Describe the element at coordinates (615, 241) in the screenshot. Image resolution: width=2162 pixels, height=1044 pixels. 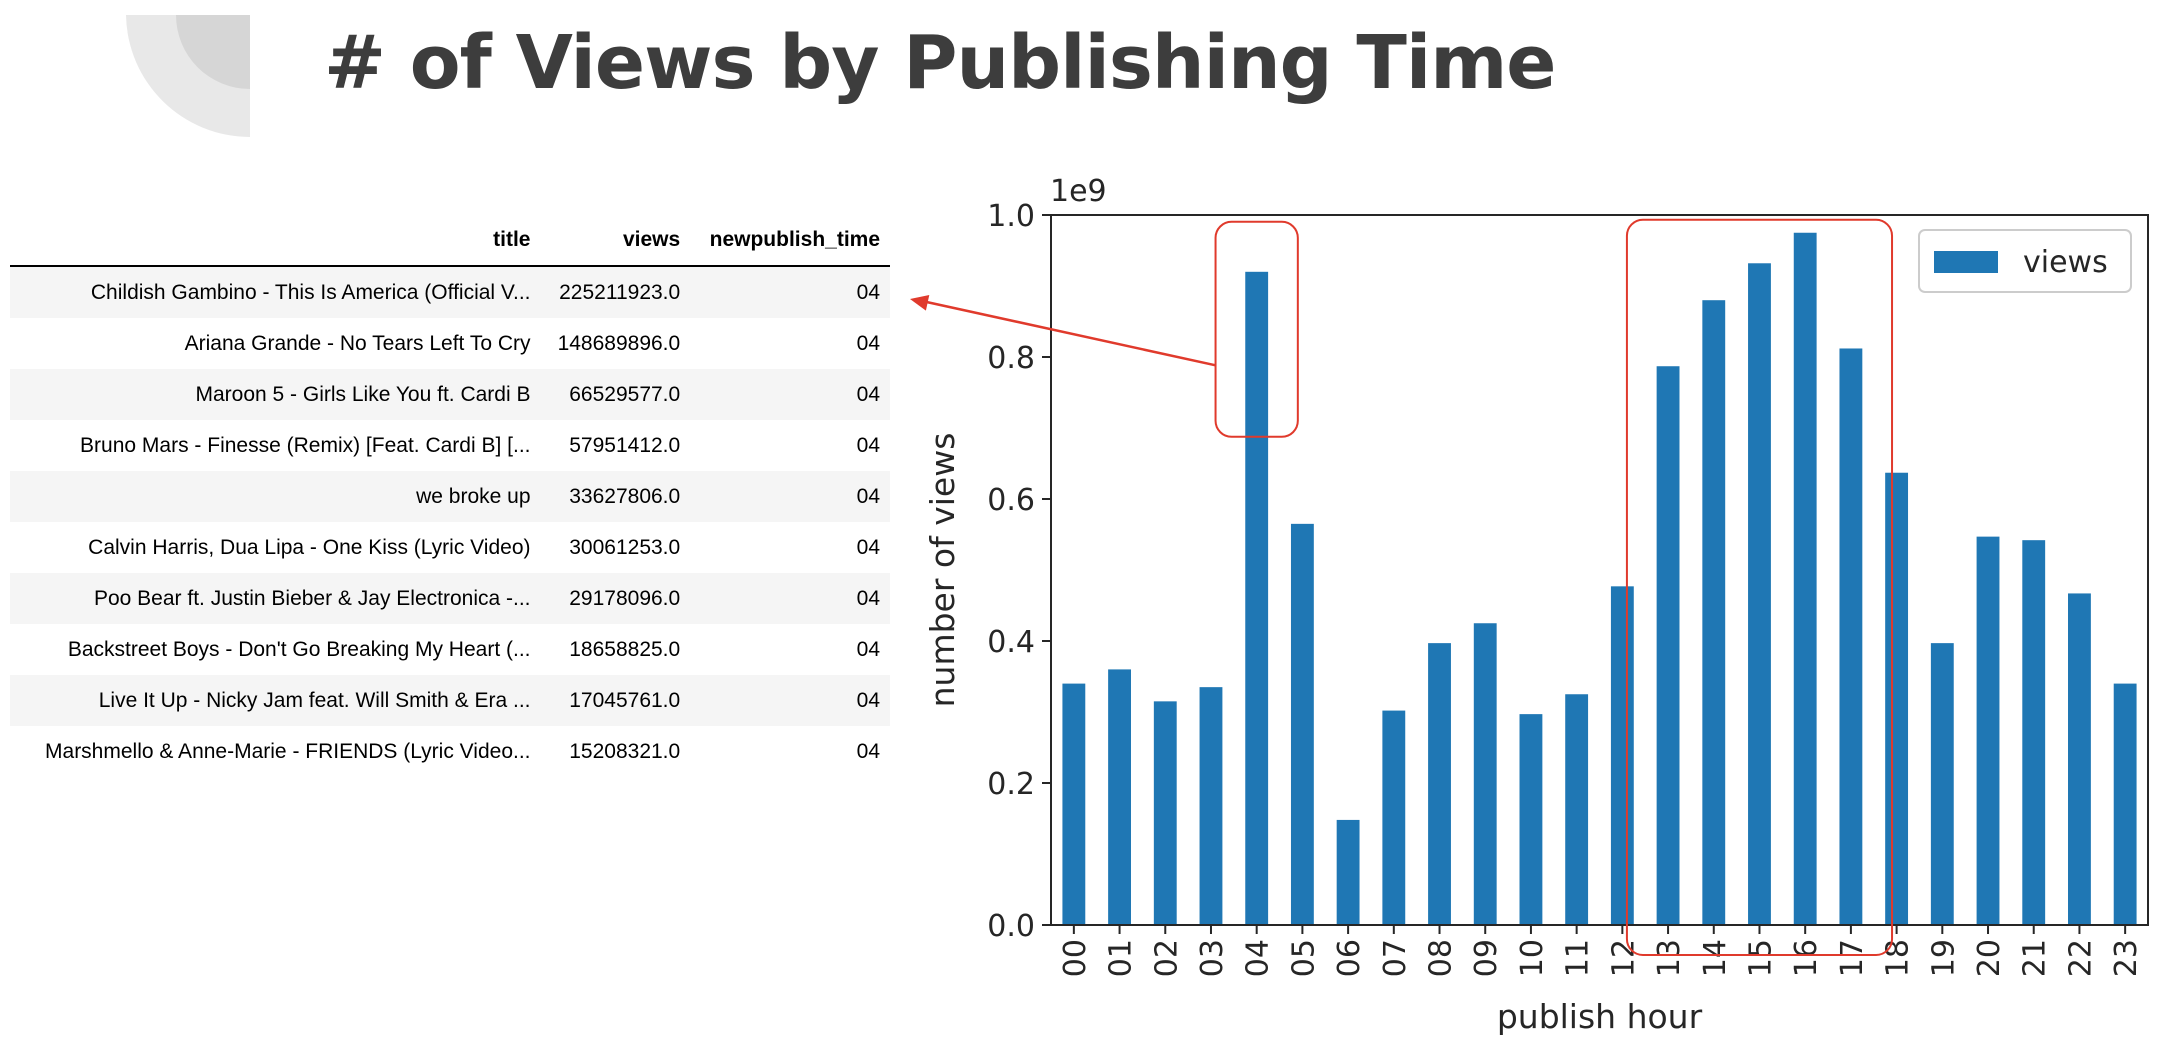
I see `column-header-views: views` at that location.